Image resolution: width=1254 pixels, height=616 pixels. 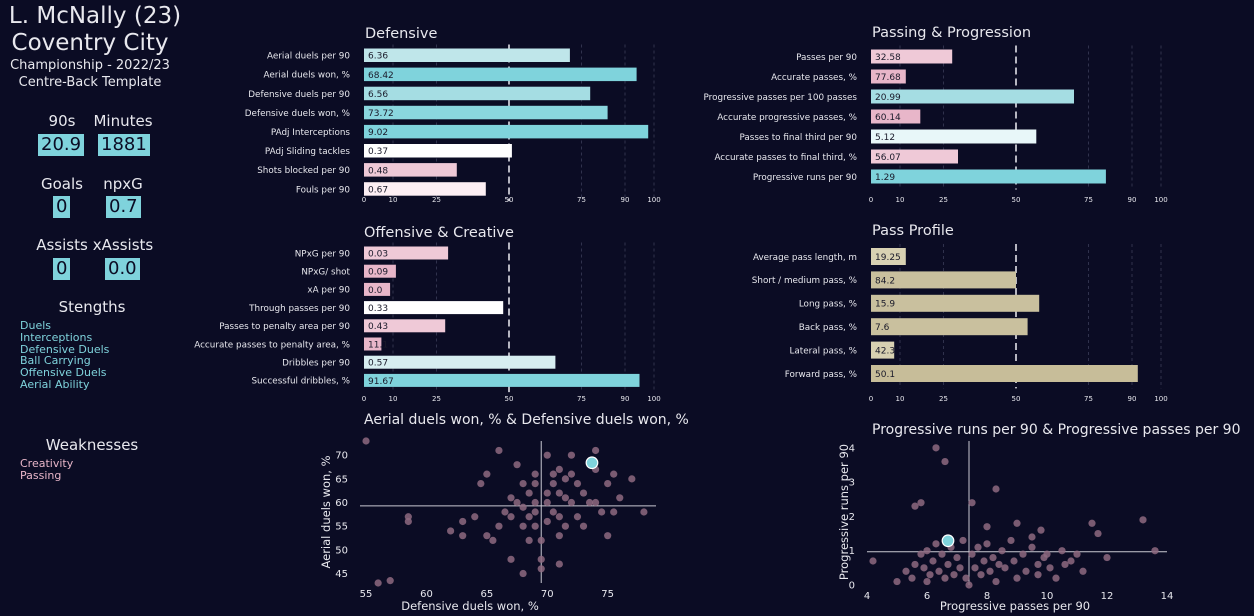 I want to click on bar-category-label: Defensive duels per 90, so click(x=299, y=95).